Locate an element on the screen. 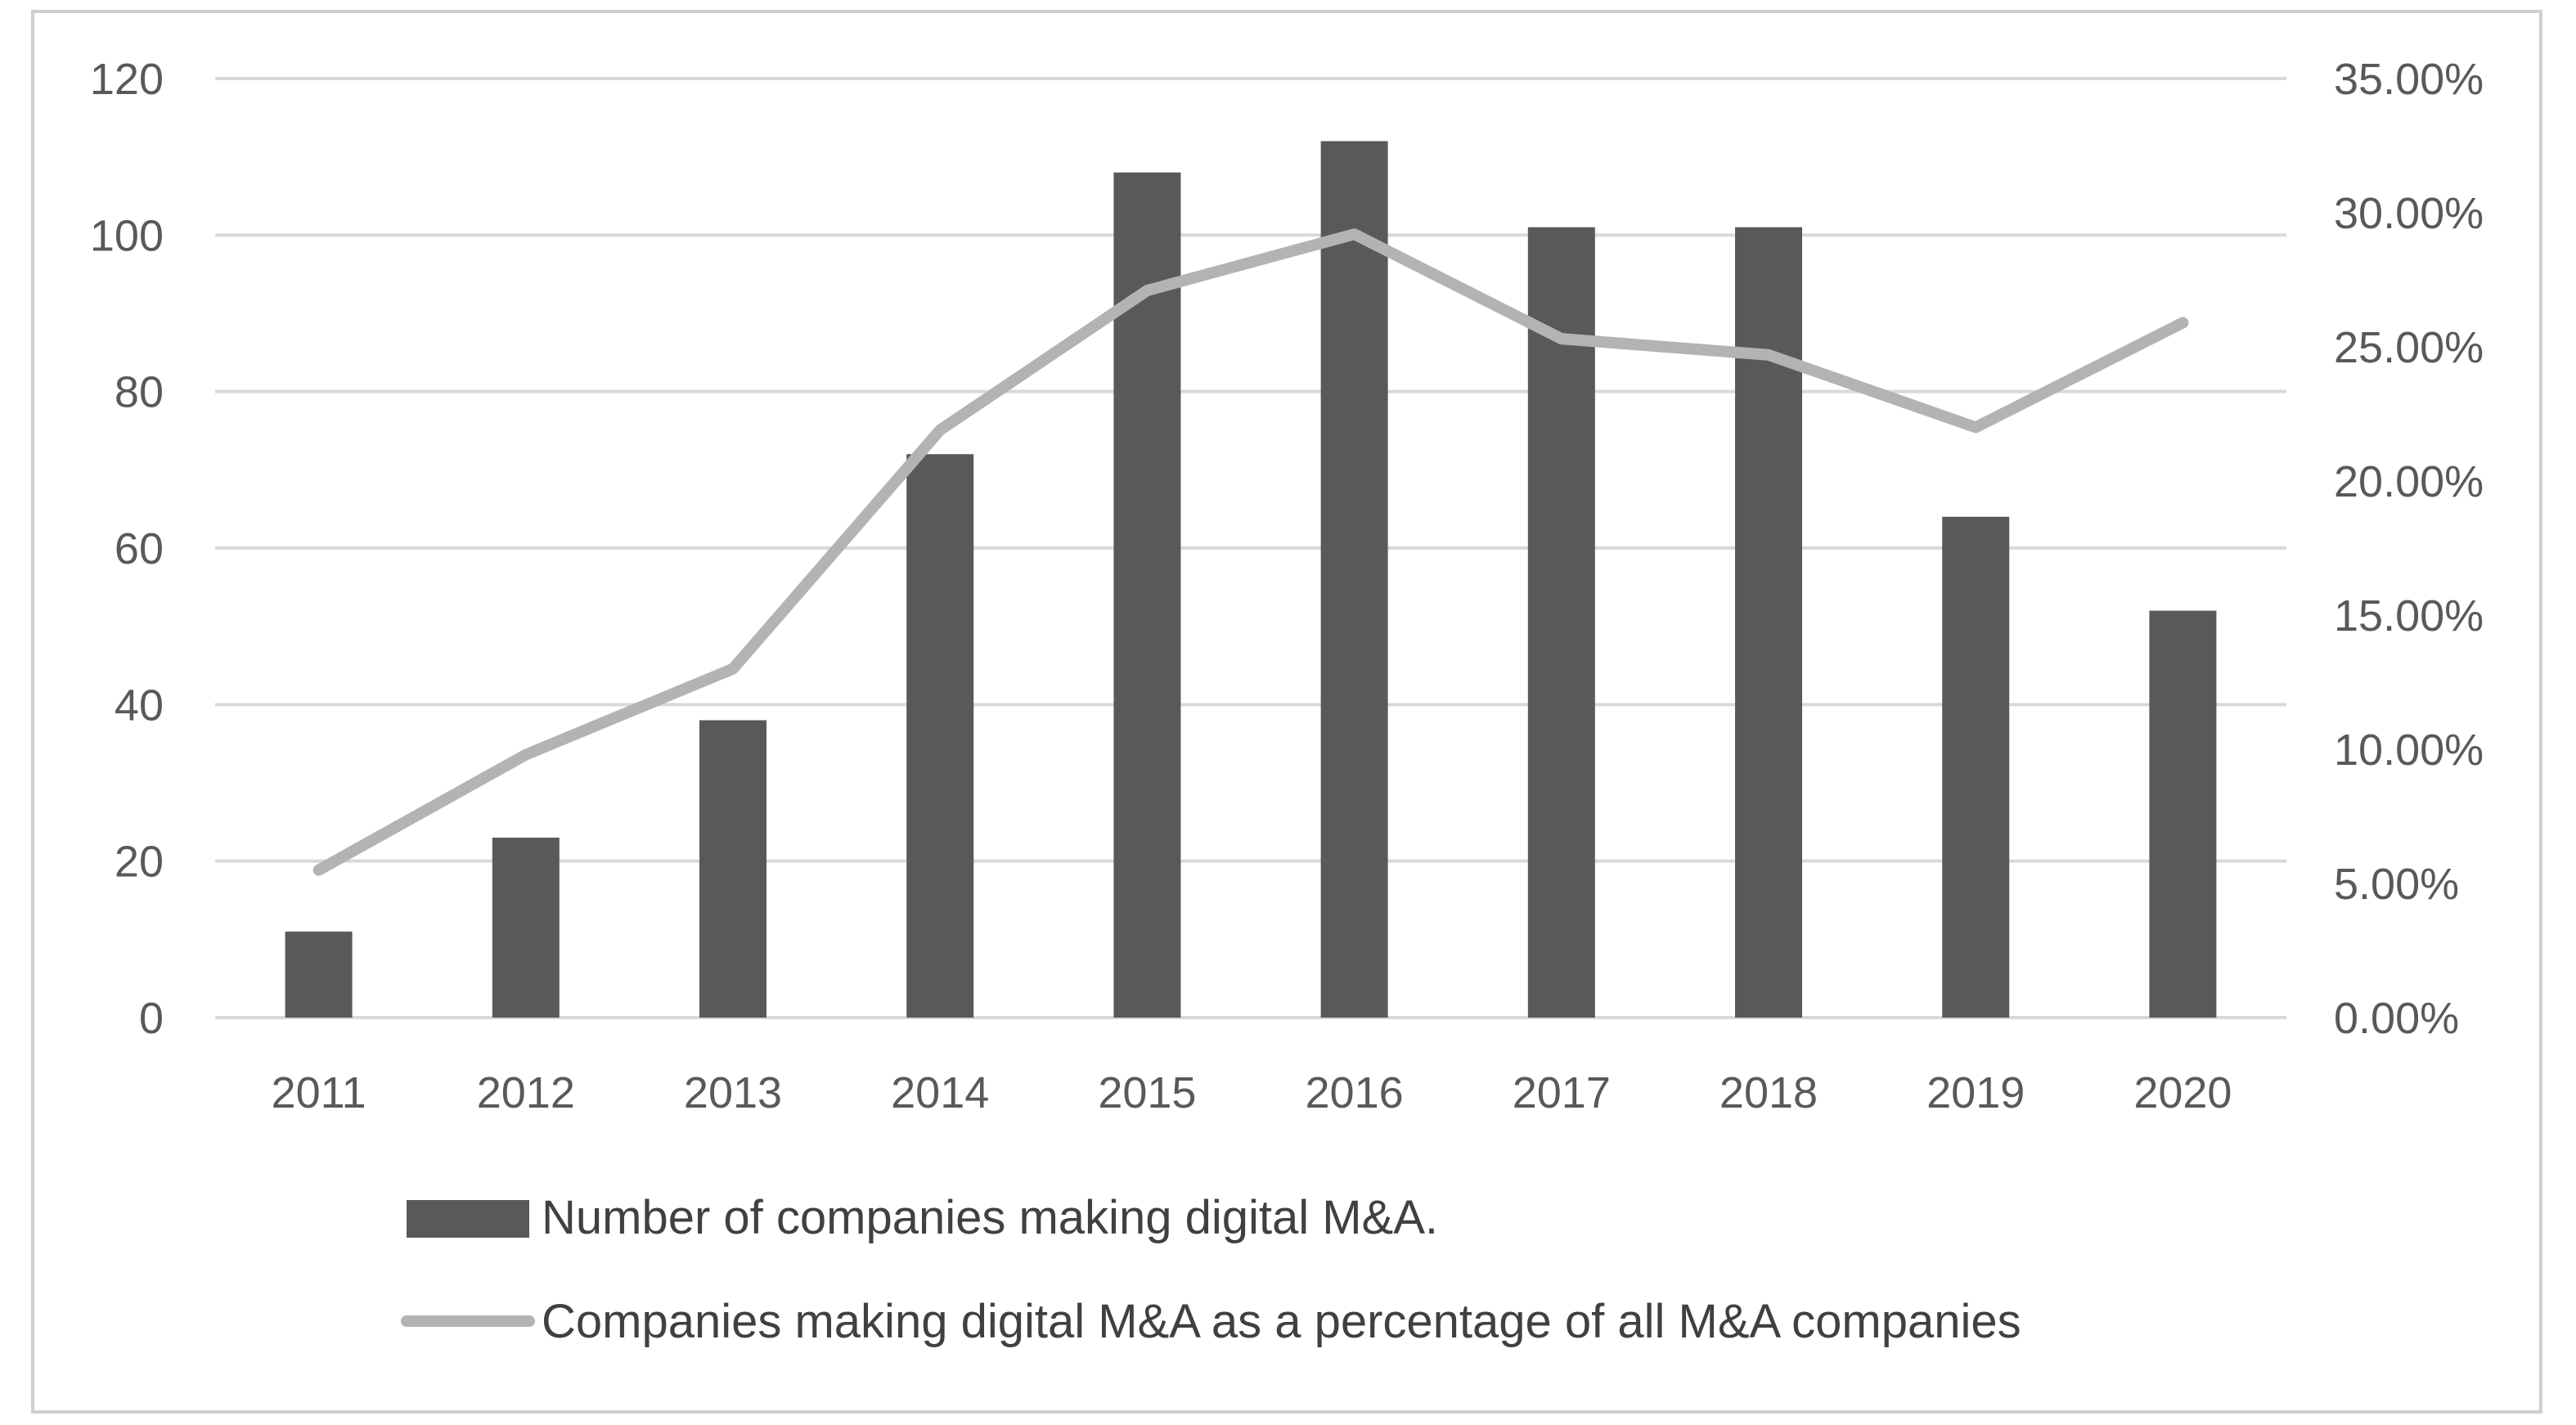 The image size is (2576, 1425). legend-bar-label: Number of companies making digital M&A. is located at coordinates (990, 1217).